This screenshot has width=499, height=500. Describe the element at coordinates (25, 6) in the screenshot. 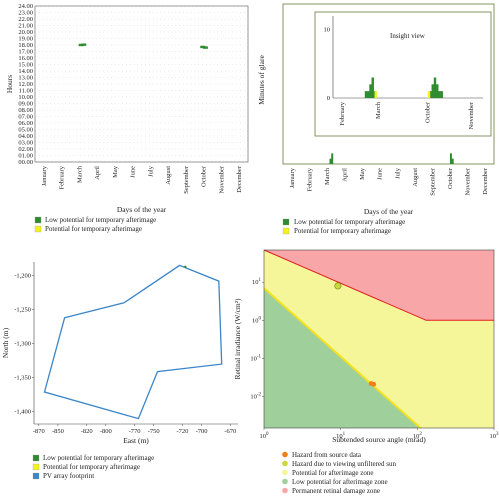

I see `y-tick-label: 24.00` at that location.